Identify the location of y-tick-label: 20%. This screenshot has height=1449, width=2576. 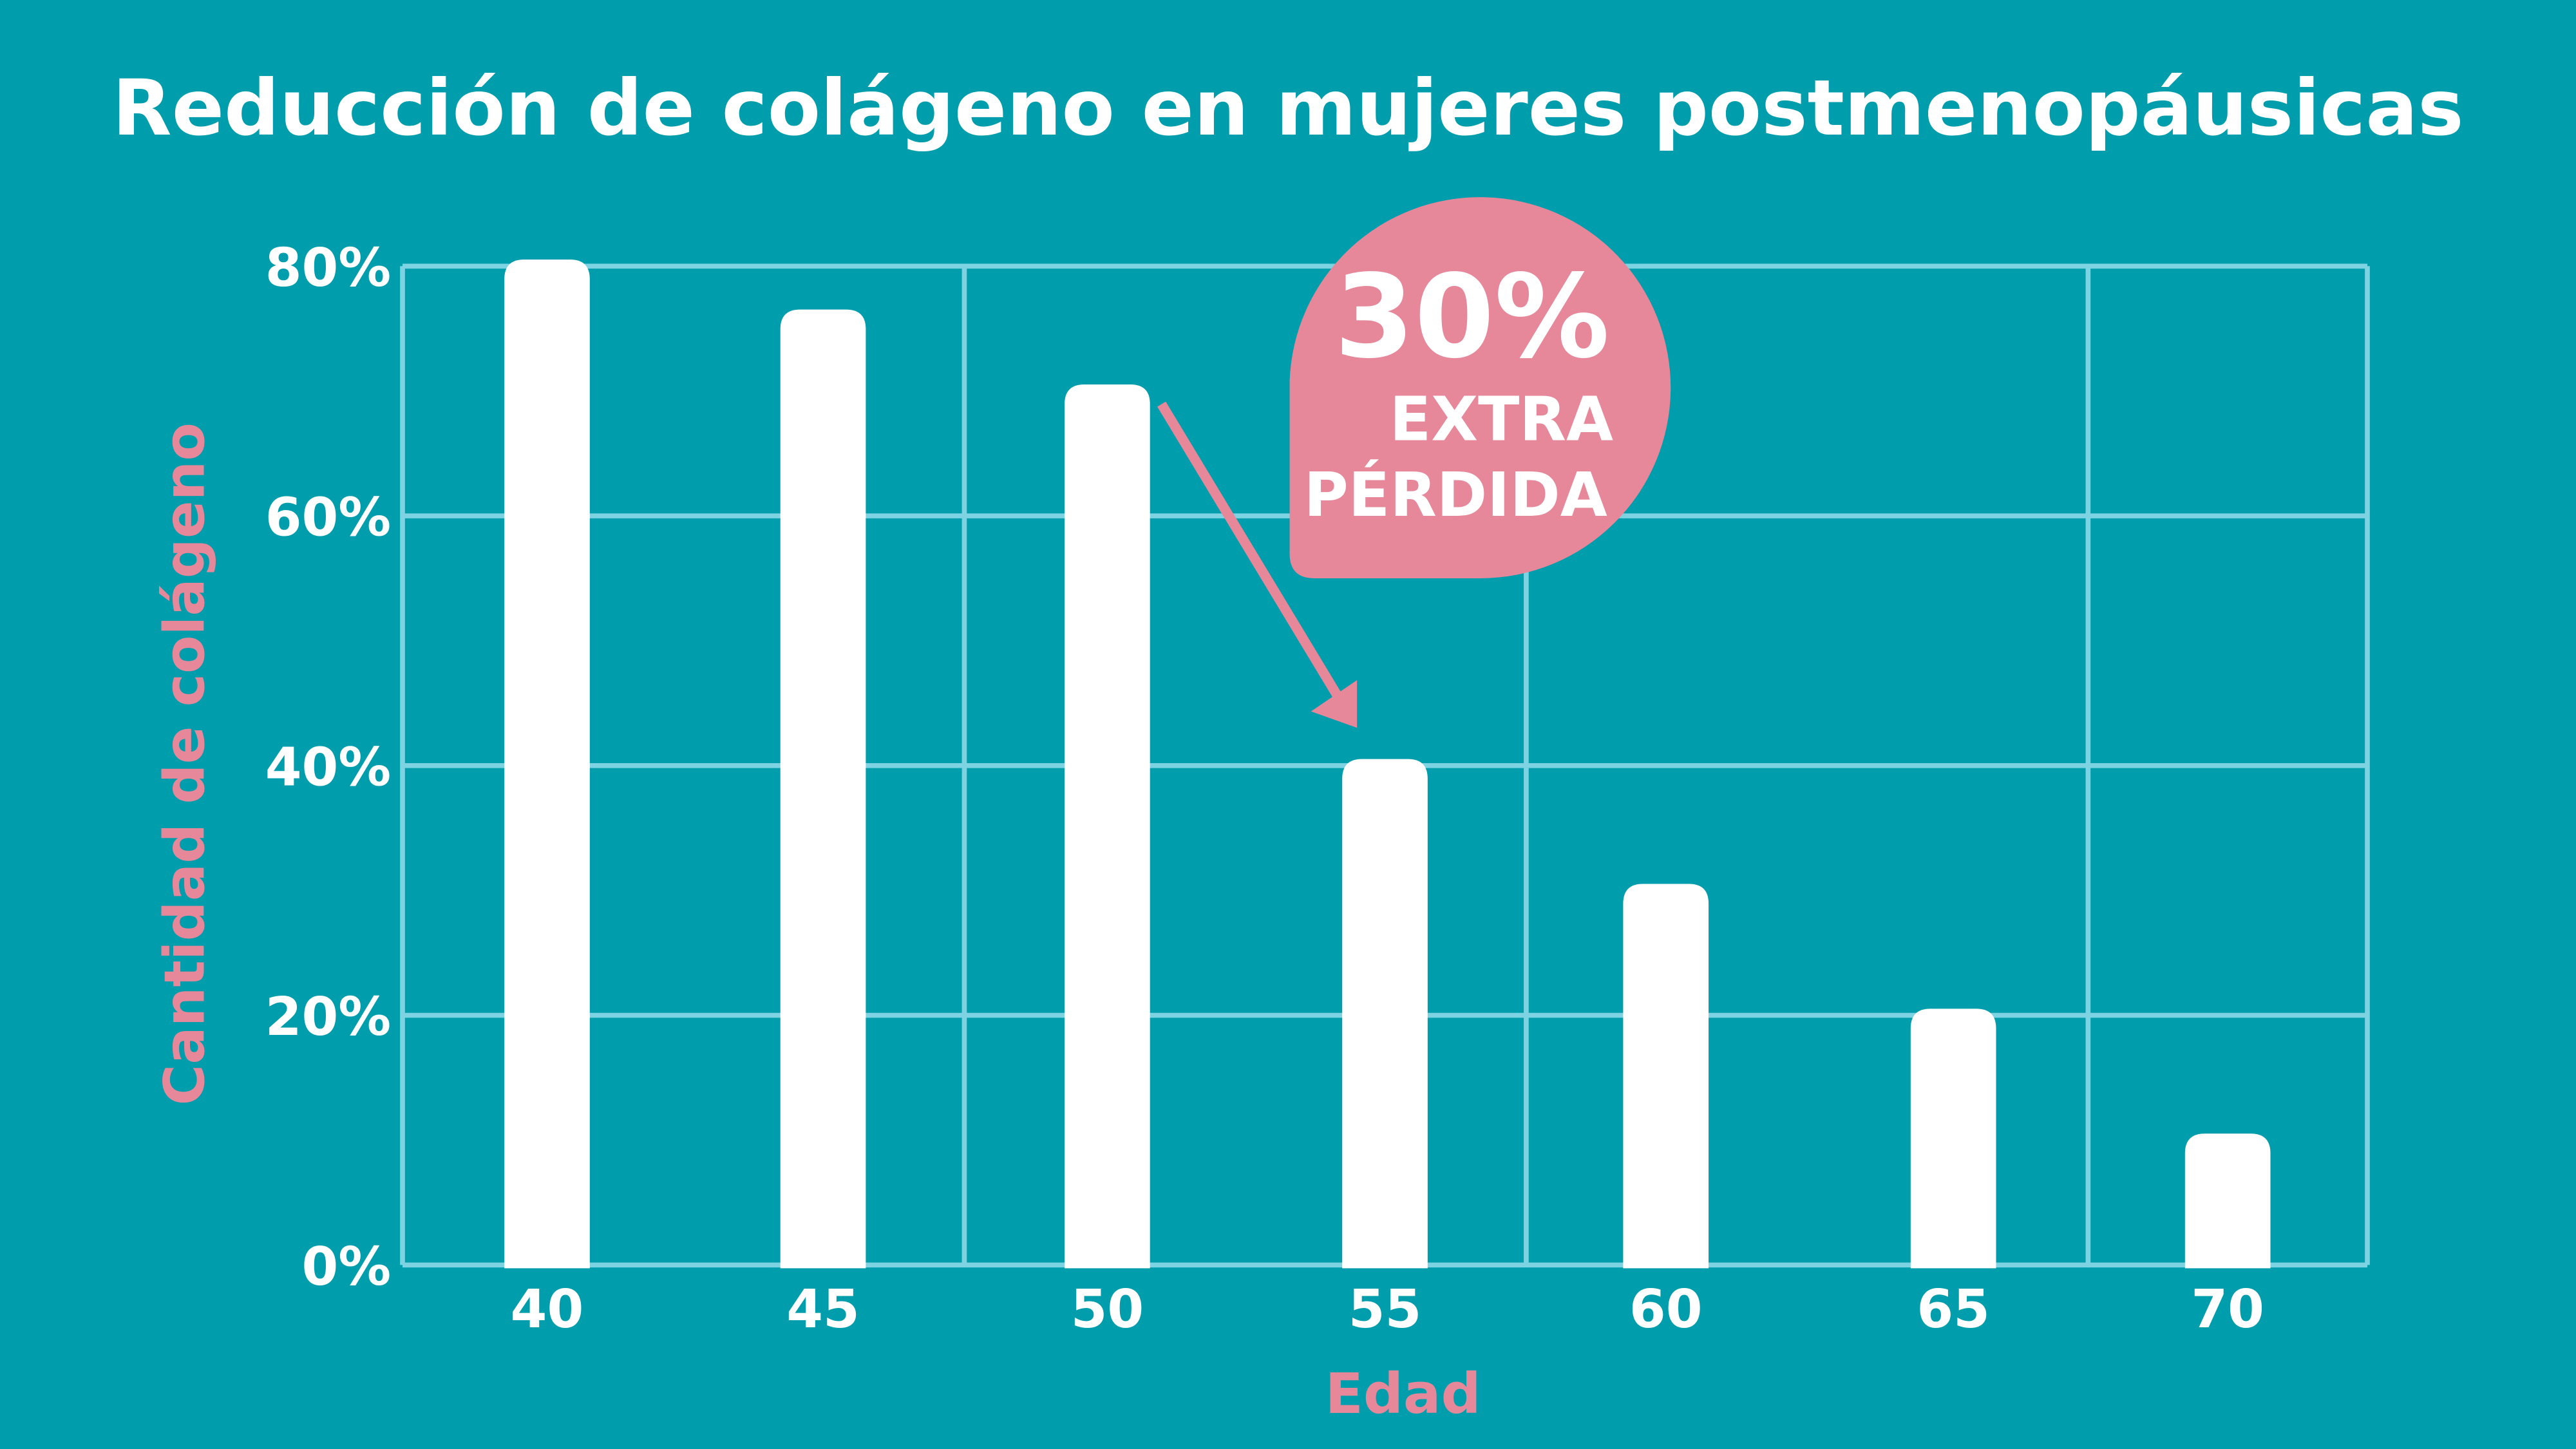
(328, 1017).